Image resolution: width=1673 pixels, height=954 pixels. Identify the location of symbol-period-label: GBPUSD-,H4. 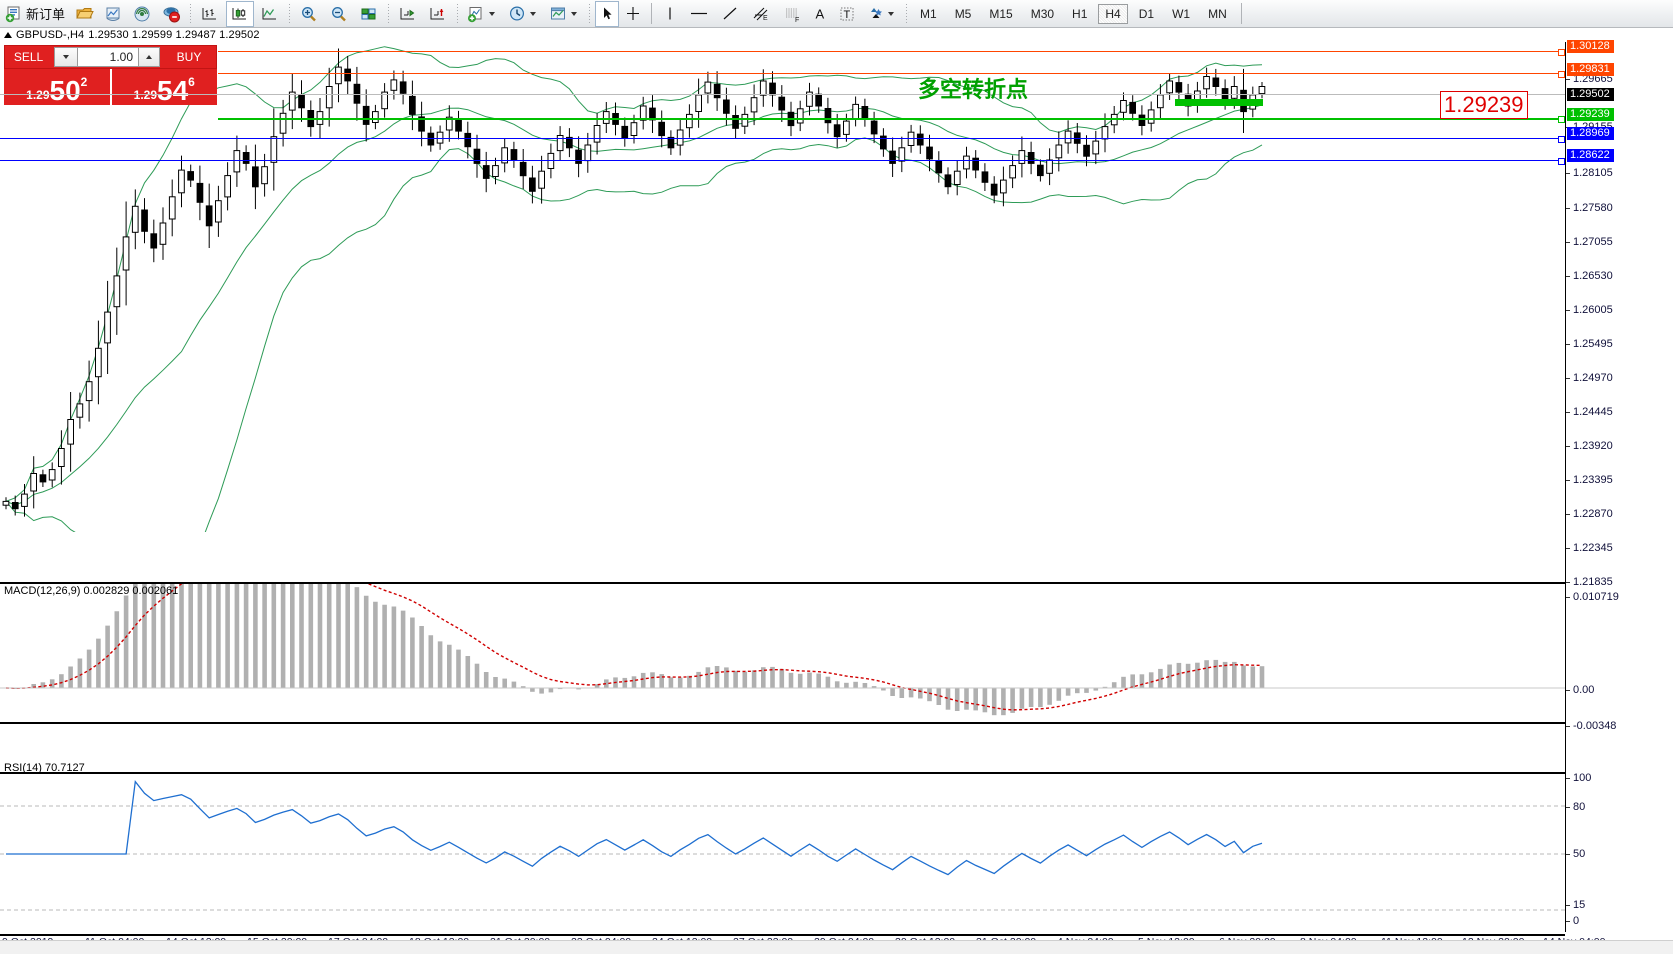
(50, 34).